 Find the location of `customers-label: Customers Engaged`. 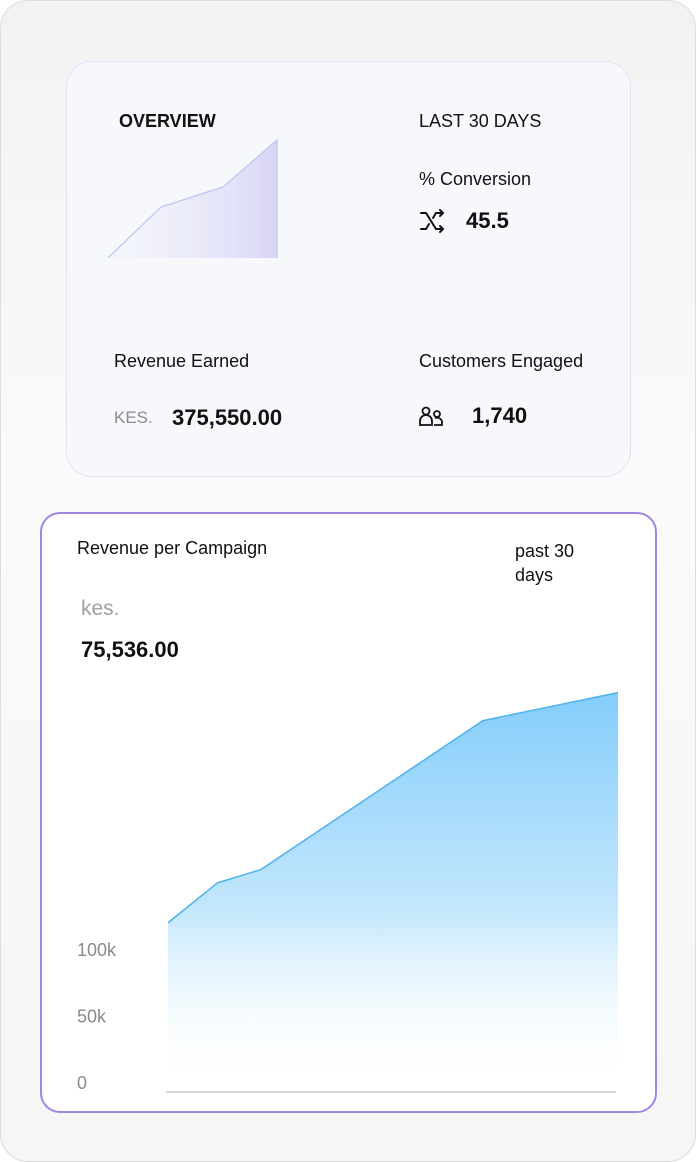

customers-label: Customers Engaged is located at coordinates (501, 361).